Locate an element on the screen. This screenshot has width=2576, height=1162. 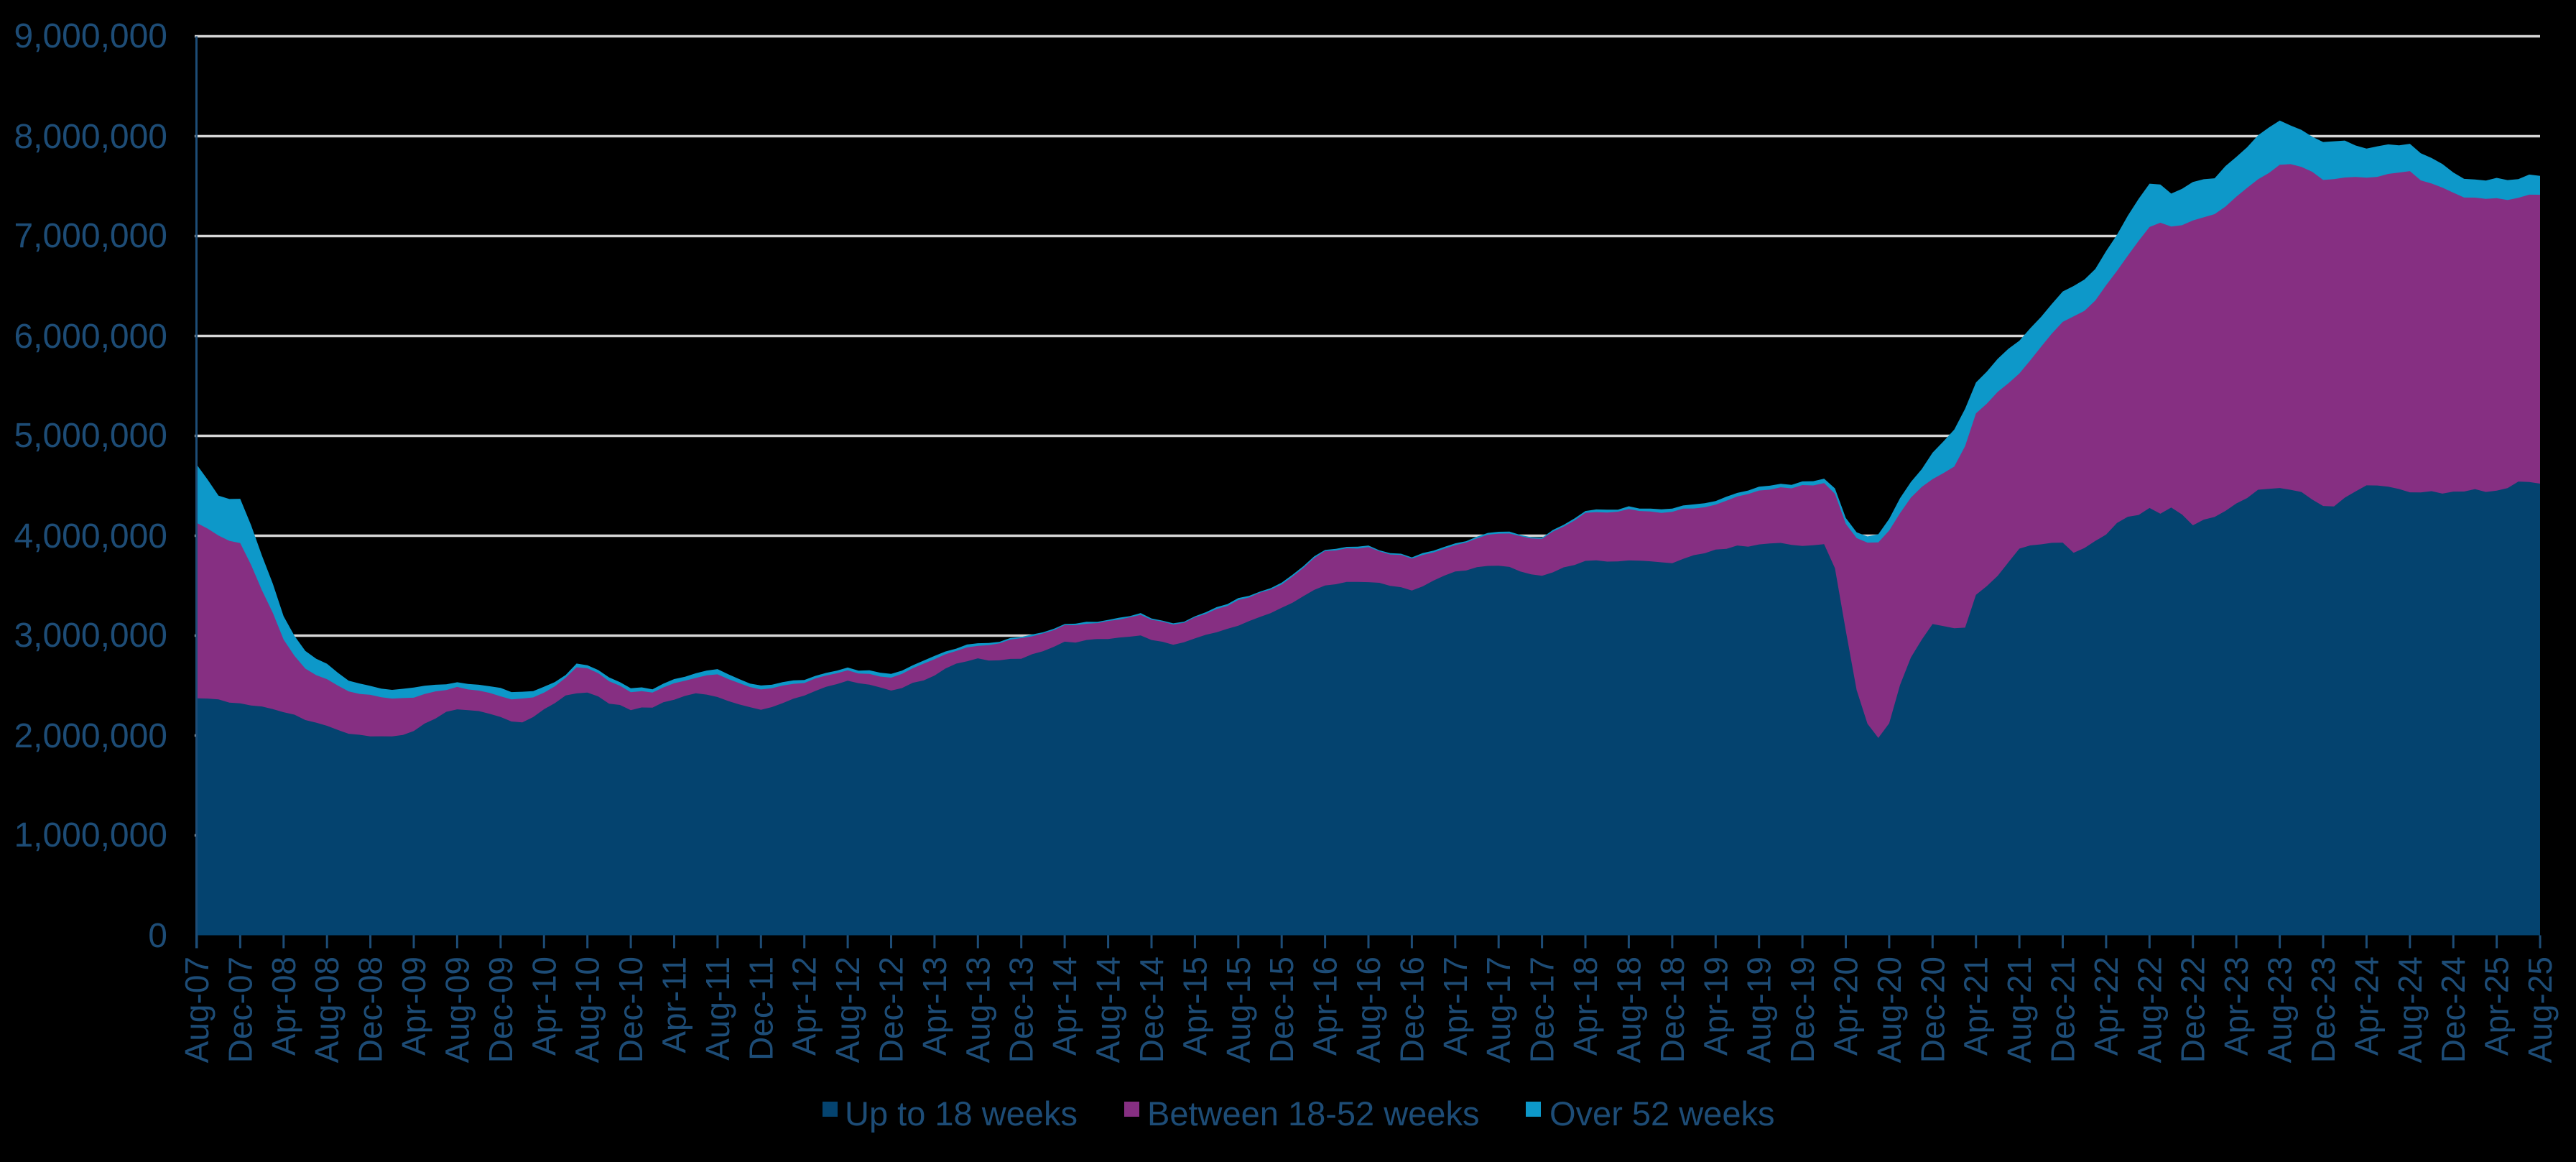
svg-text: Dec-16 is located at coordinates (1411, 1009).